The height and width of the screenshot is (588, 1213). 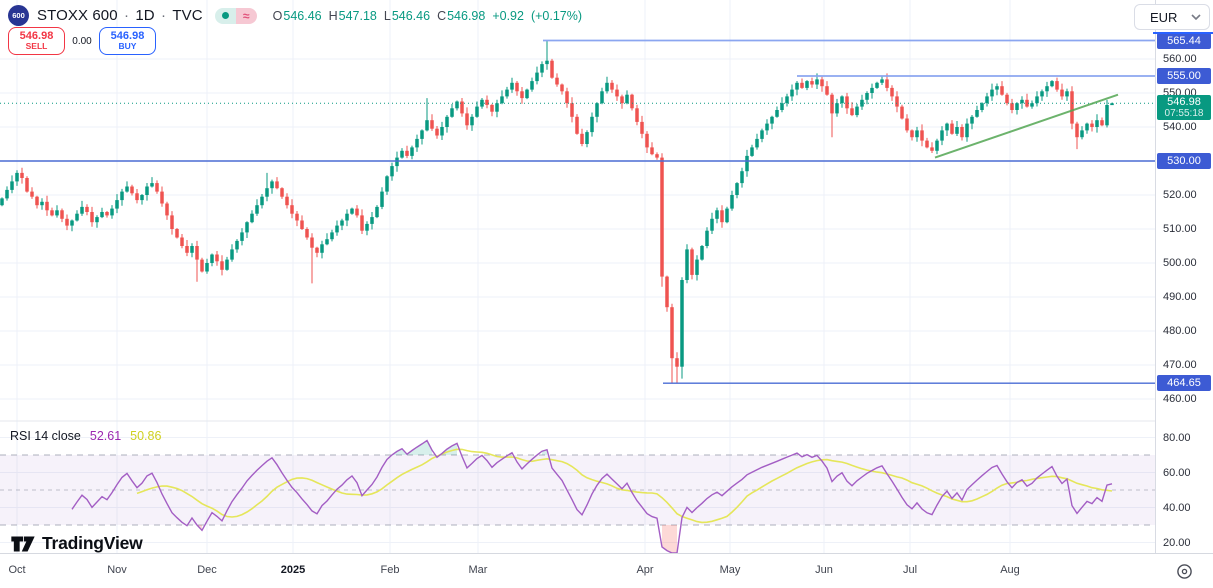 What do you see at coordinates (1177, 507) in the screenshot?
I see `rsi-axis-label: 40.00` at bounding box center [1177, 507].